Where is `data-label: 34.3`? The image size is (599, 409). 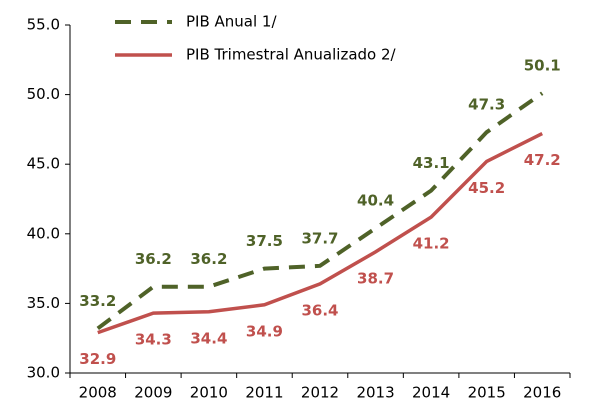 data-label: 34.3 is located at coordinates (153, 340).